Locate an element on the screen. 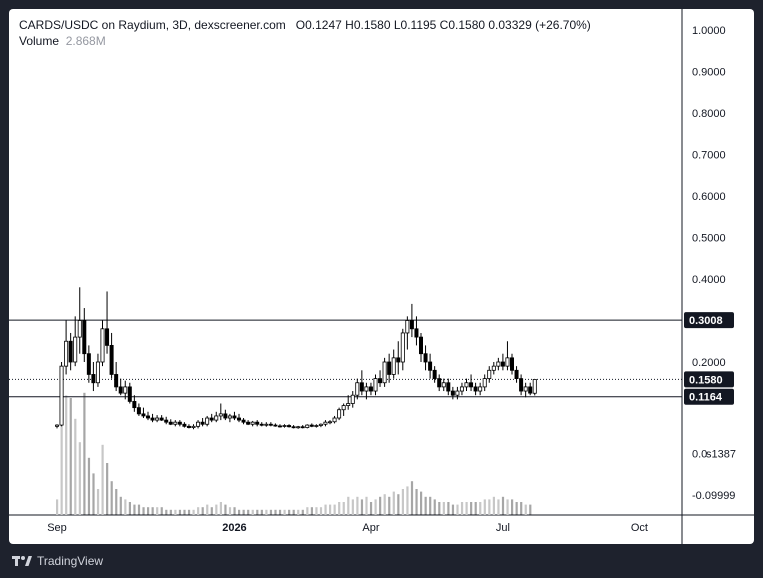 This screenshot has width=763, height=578. horizontal-levels is located at coordinates (345, 358).